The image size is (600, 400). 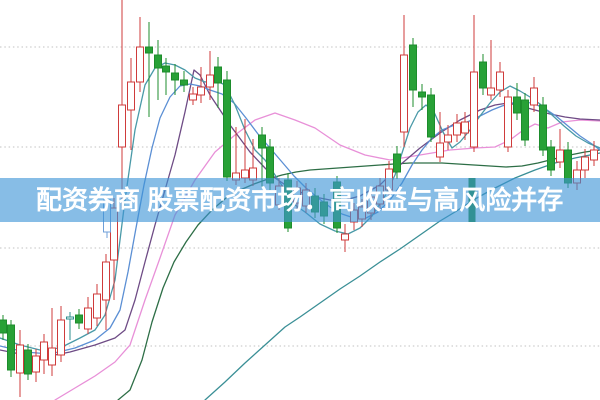 I want to click on headline-text: 配资券商 股票配资市场：高收益与高风险并存, so click(x=300, y=200).